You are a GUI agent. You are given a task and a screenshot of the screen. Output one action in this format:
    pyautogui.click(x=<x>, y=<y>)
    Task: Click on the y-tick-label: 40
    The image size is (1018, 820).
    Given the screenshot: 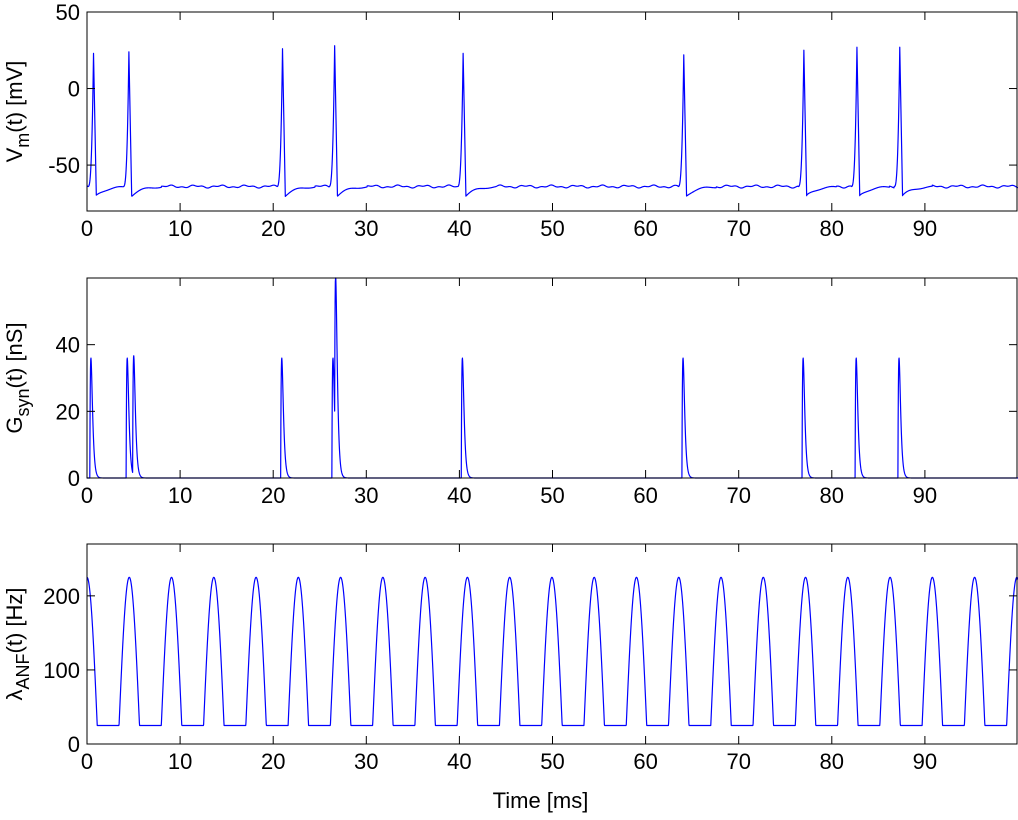 What is the action you would take?
    pyautogui.click(x=68, y=345)
    